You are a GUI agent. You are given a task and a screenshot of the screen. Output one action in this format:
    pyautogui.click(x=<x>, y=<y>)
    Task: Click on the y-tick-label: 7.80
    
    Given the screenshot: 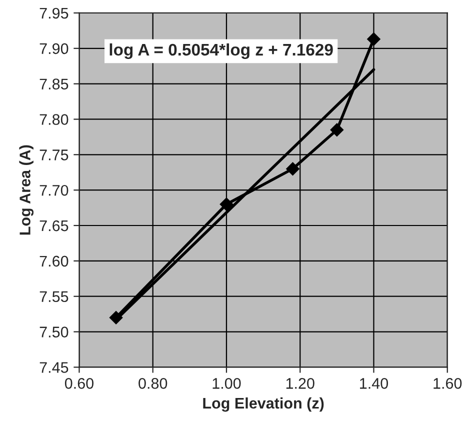 What is the action you would take?
    pyautogui.click(x=54, y=119)
    